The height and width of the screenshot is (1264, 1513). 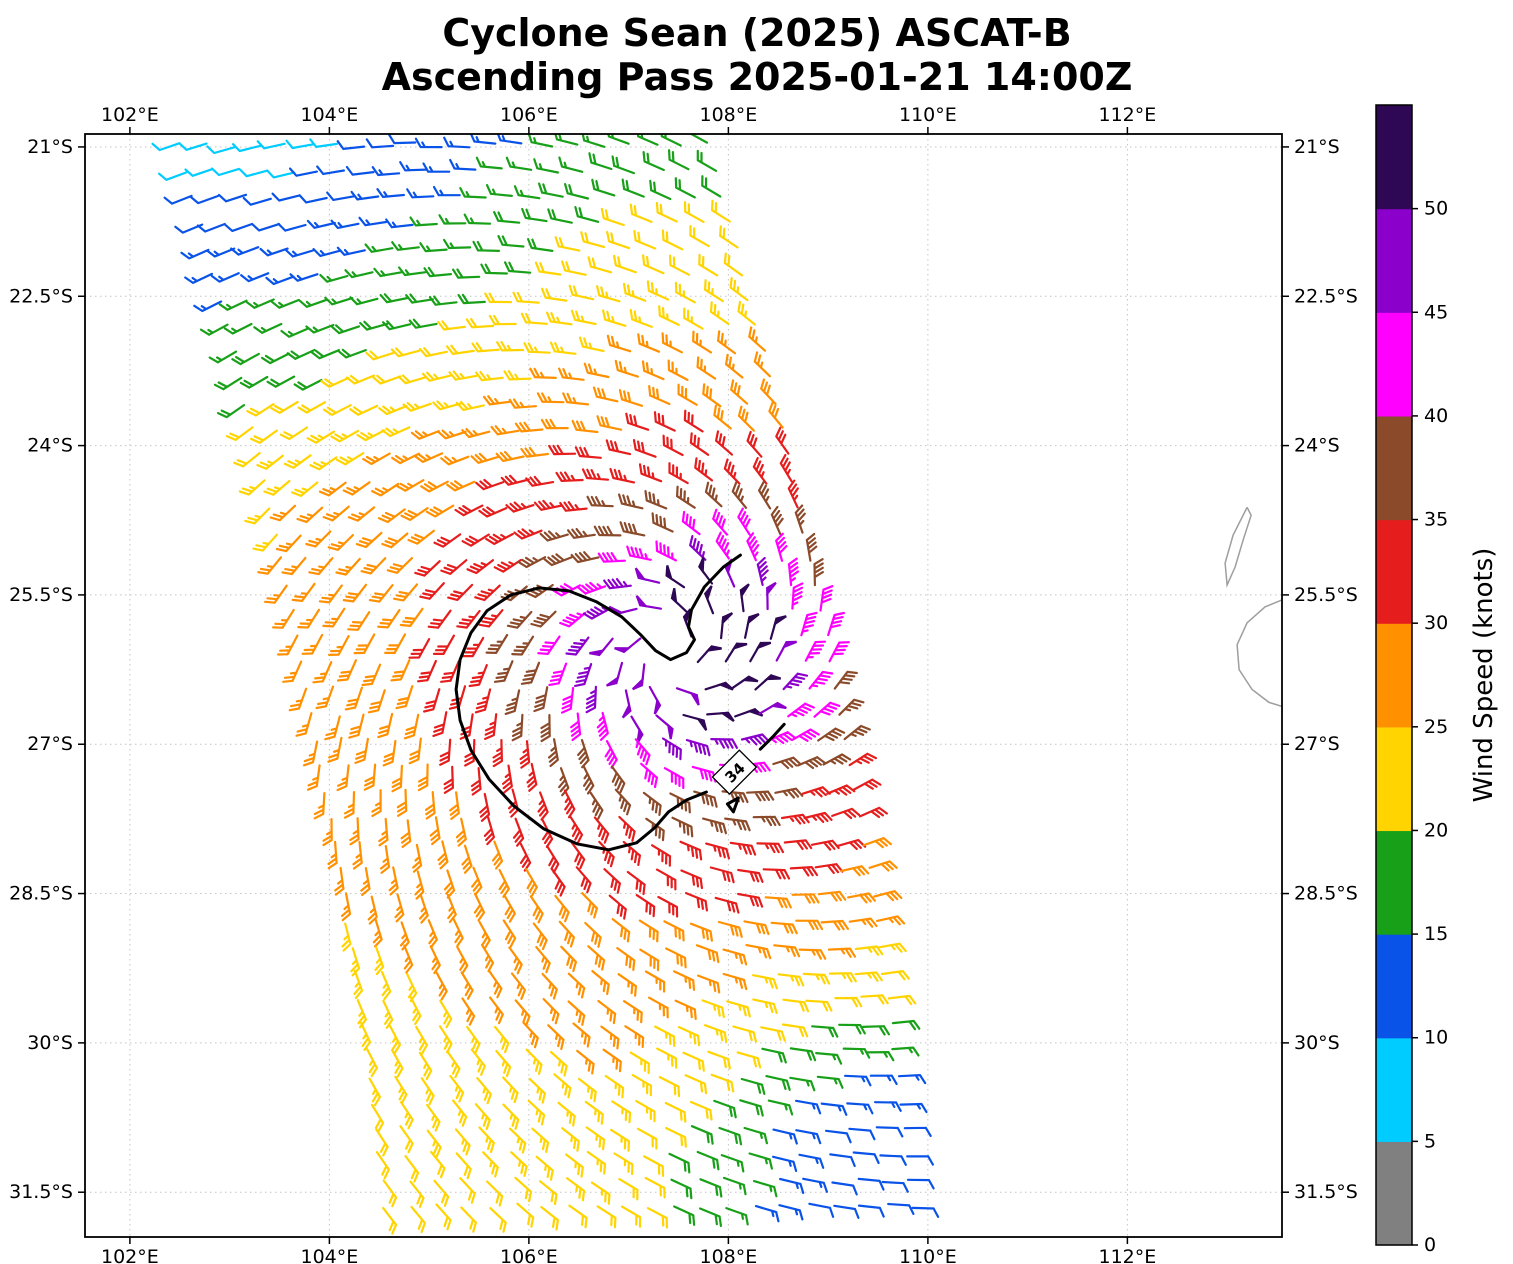 What do you see at coordinates (598, 702) in the screenshot?
I see `contour-main-line` at bounding box center [598, 702].